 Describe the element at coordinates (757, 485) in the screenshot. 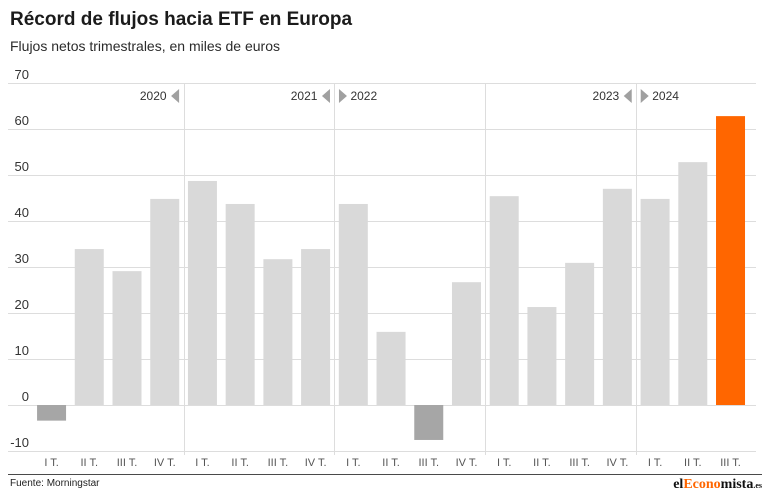

I see `logo-domain: .es` at that location.